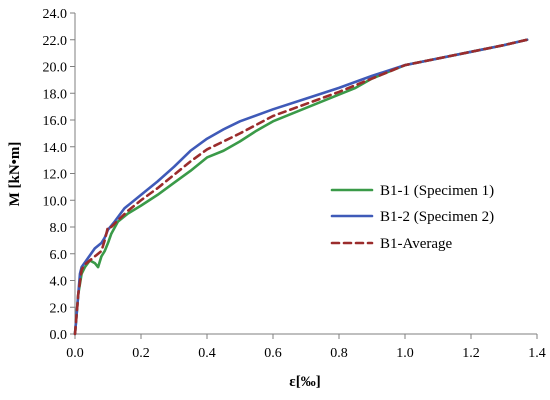 The width and height of the screenshot is (550, 400). Describe the element at coordinates (339, 353) in the screenshot. I see `x-tick-label: 0.8` at that location.